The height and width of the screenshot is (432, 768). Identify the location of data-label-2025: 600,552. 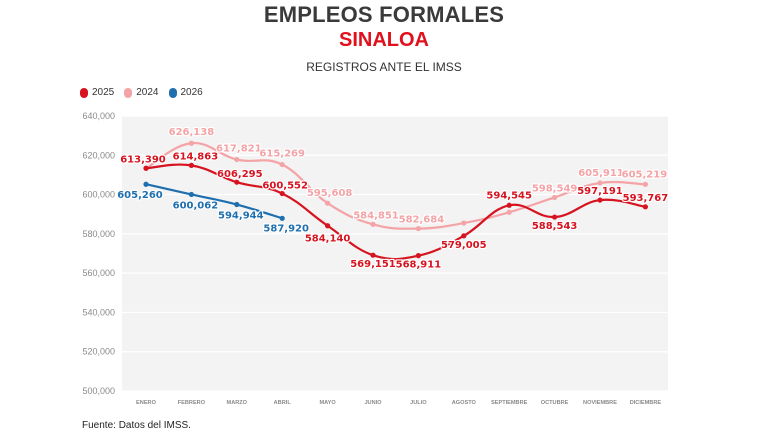
(285, 185).